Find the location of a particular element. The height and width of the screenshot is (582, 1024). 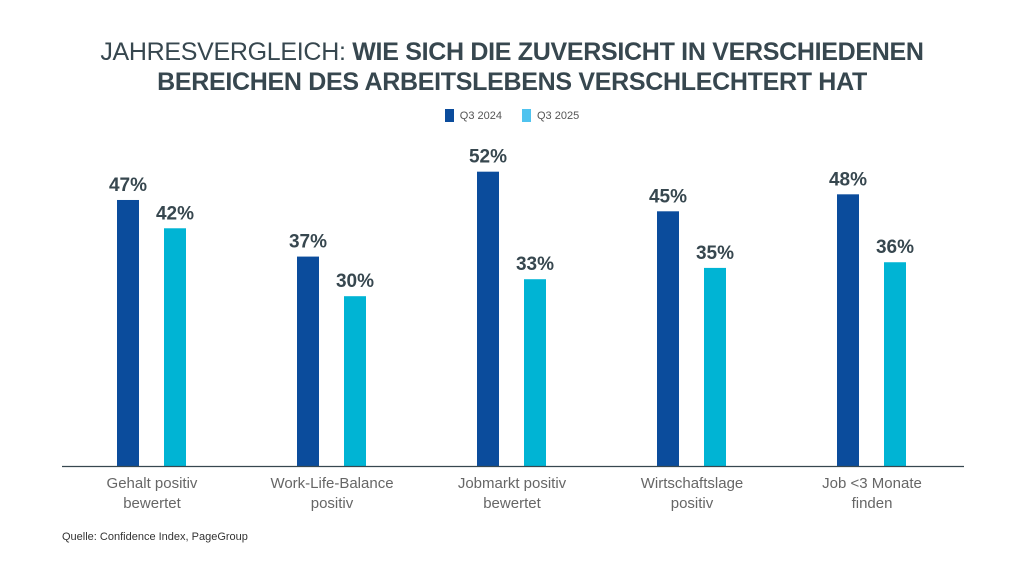

legend-label: Q3 2025 is located at coordinates (558, 115).